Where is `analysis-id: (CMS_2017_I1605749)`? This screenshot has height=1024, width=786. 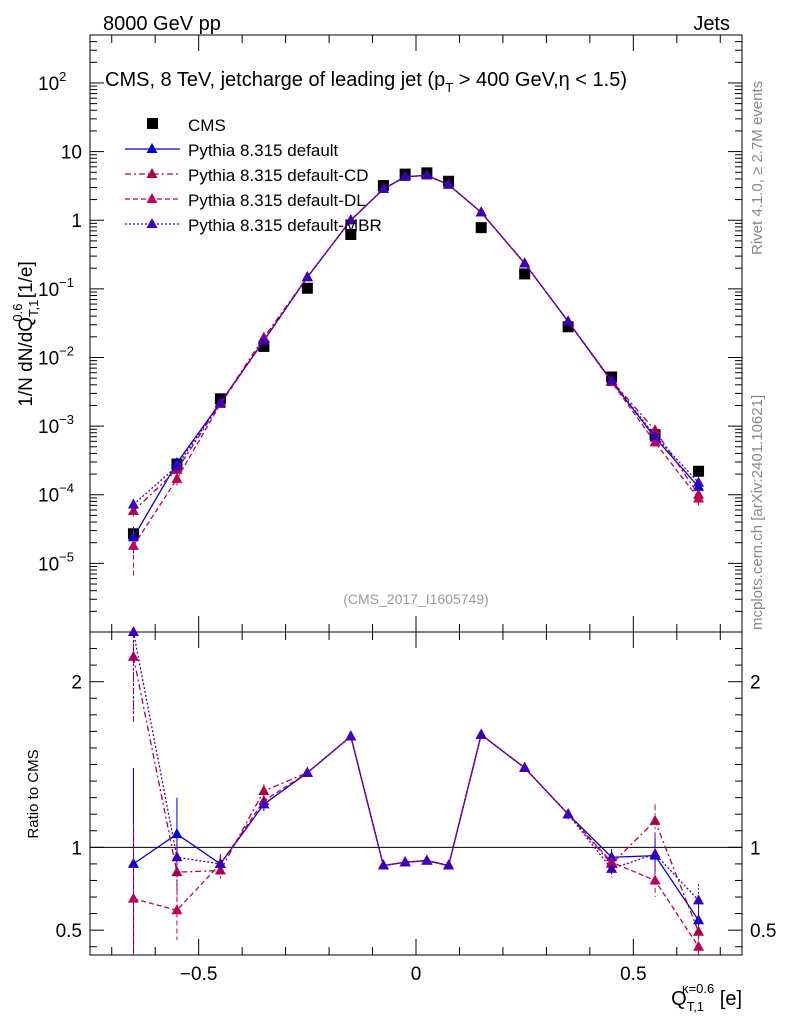
analysis-id: (CMS_2017_I1605749) is located at coordinates (416, 599).